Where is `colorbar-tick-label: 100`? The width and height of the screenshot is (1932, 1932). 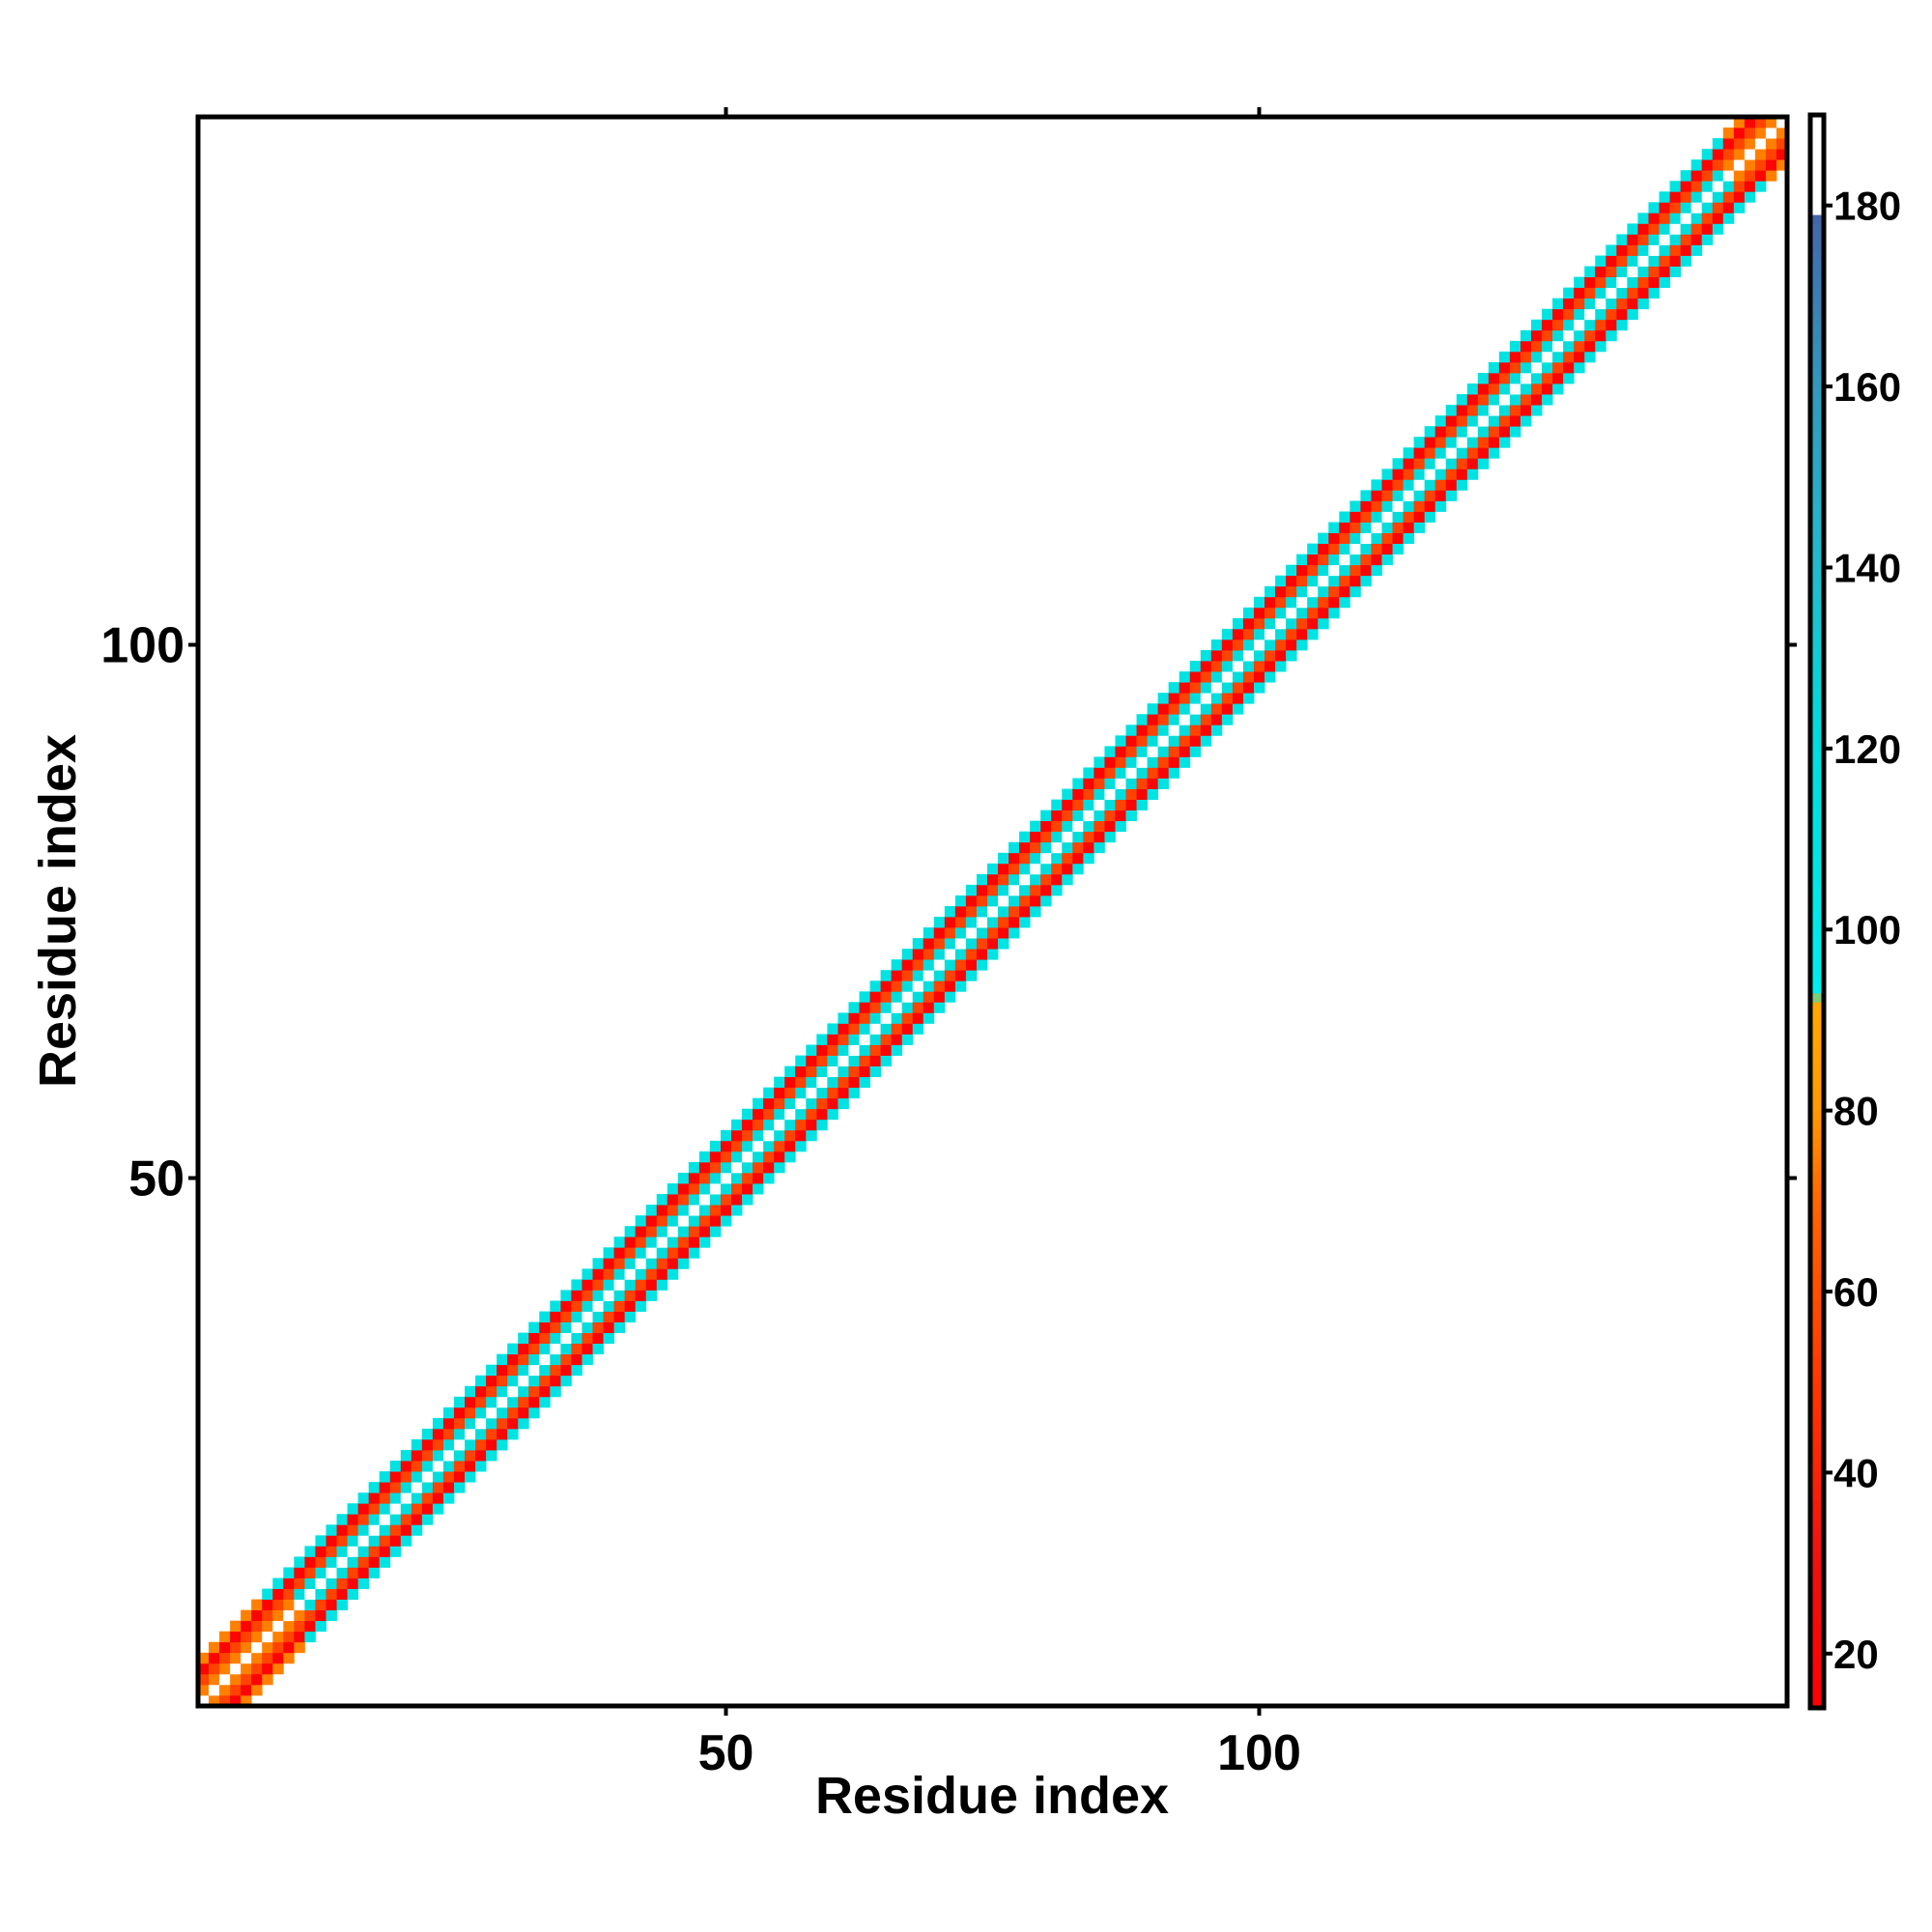 colorbar-tick-label: 100 is located at coordinates (1867, 929).